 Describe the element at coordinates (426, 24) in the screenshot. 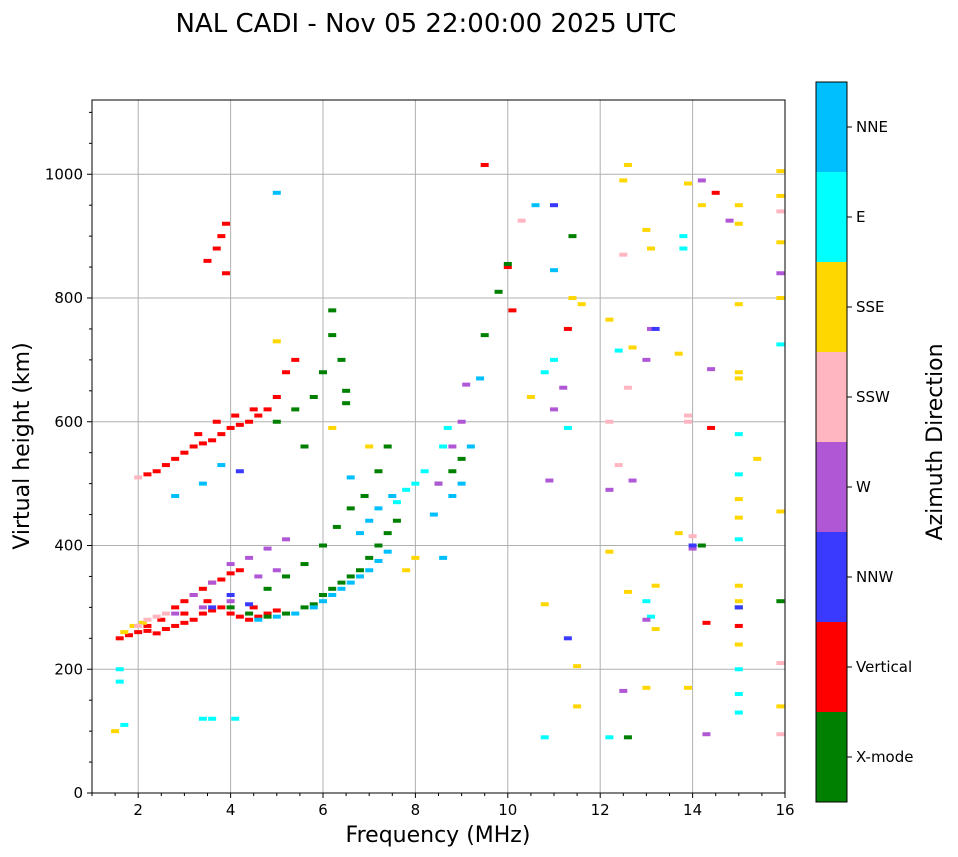

I see `chart-title: NAL CADI - Nov 05 22:00:00 2025 UTC` at that location.